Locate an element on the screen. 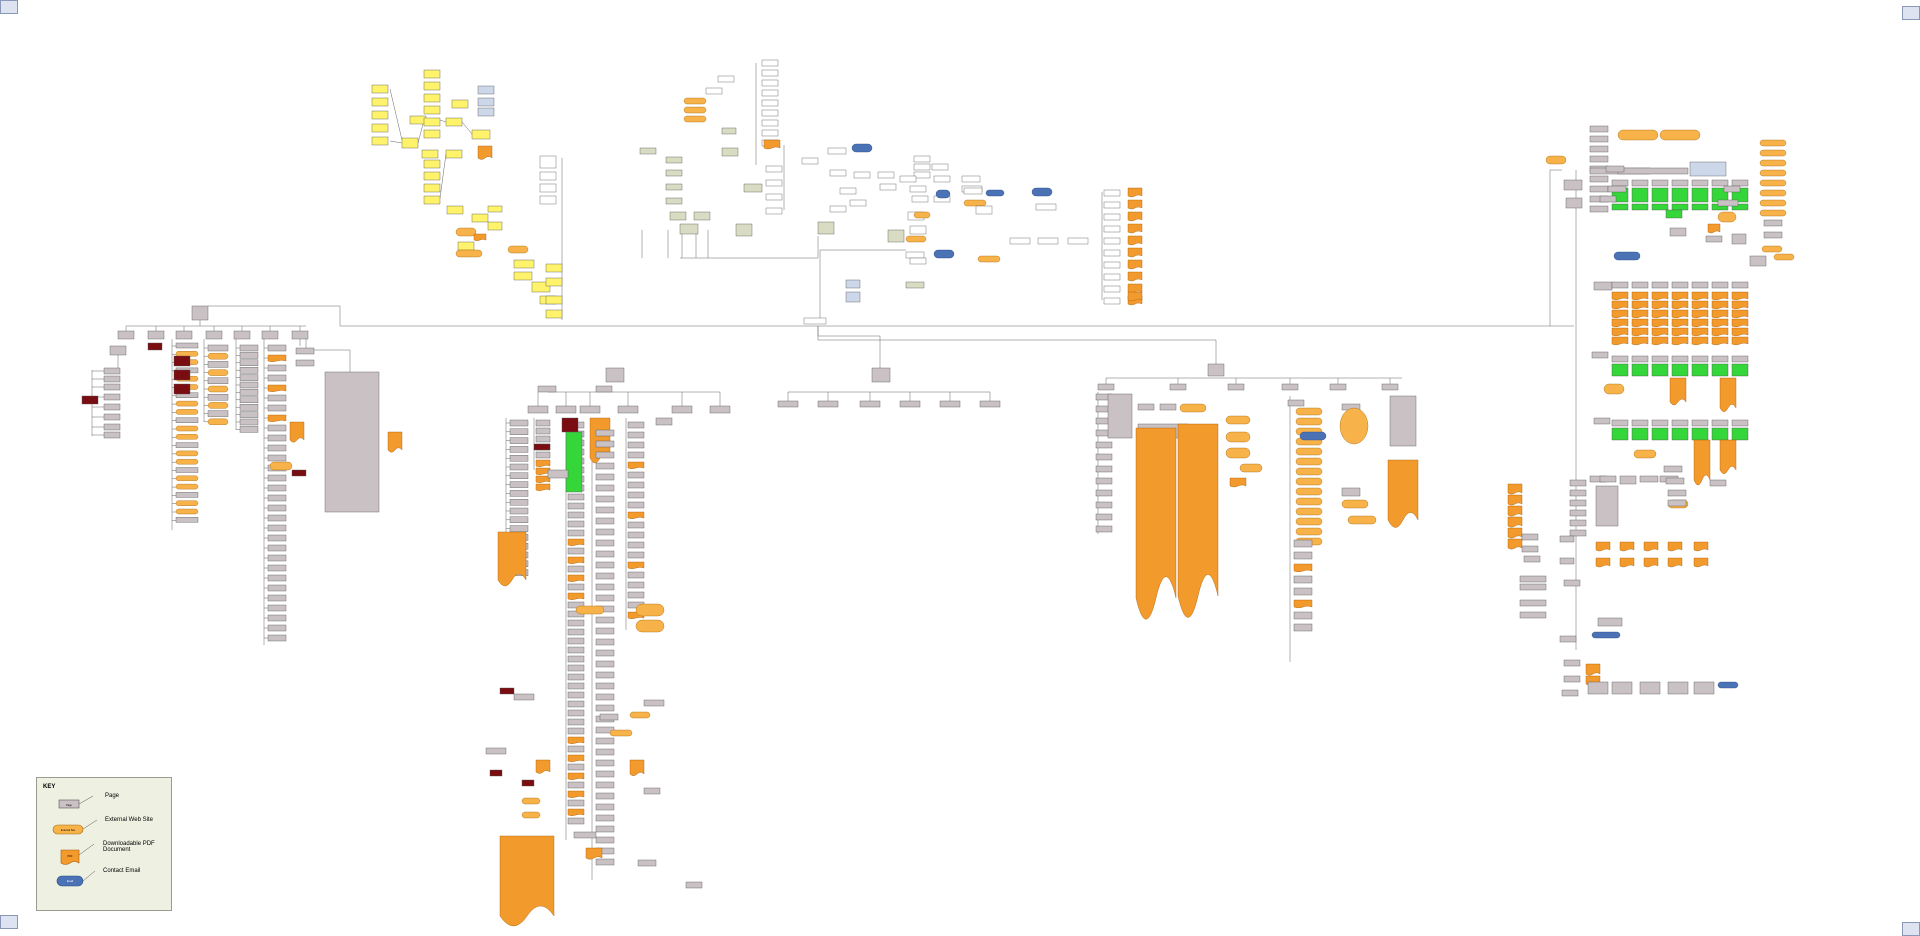 Image resolution: width=1920 pixels, height=936 pixels. legend-pdf-label: Downloadable PDF Document is located at coordinates (129, 847).